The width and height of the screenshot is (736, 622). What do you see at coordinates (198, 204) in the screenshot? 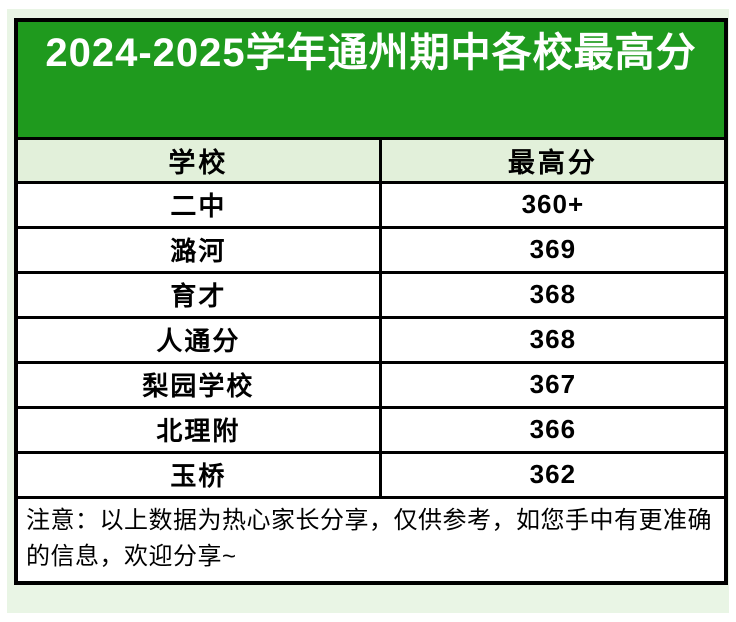
I see `school-cell: 二中` at bounding box center [198, 204].